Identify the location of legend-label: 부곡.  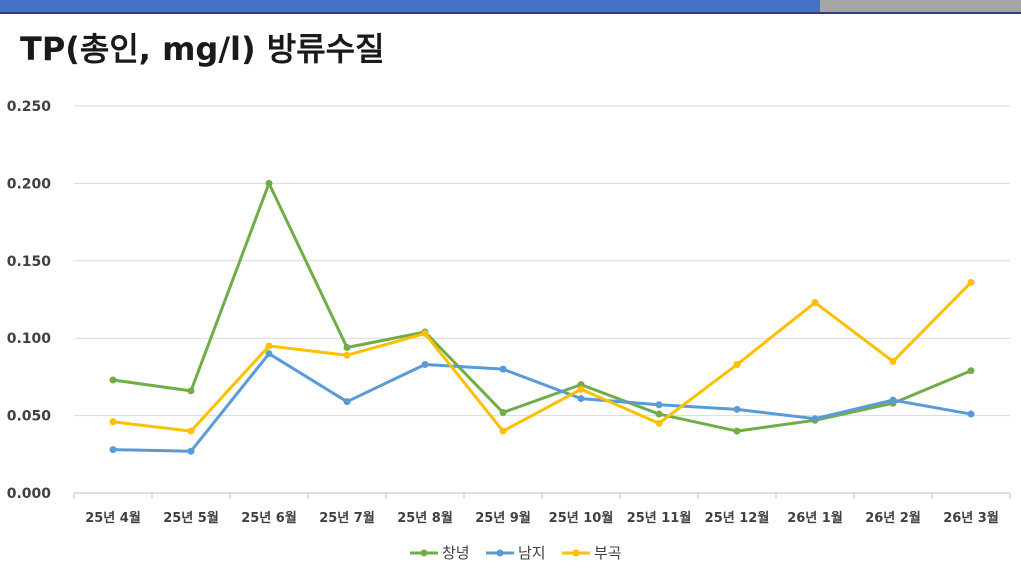
(608, 553).